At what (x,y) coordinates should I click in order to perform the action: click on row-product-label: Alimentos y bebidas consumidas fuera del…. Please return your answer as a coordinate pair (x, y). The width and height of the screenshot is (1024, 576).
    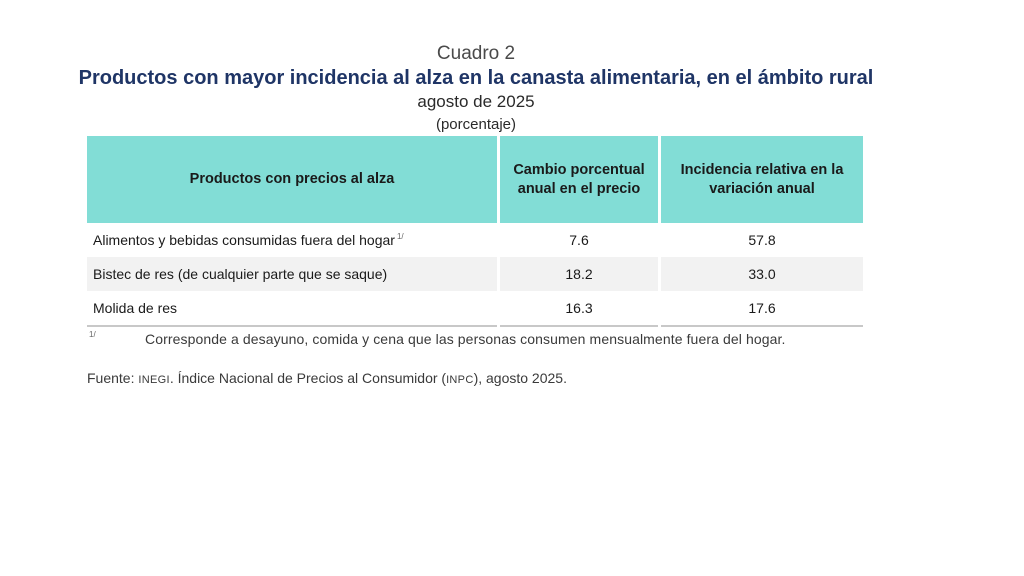
    Looking at the image, I should click on (244, 240).